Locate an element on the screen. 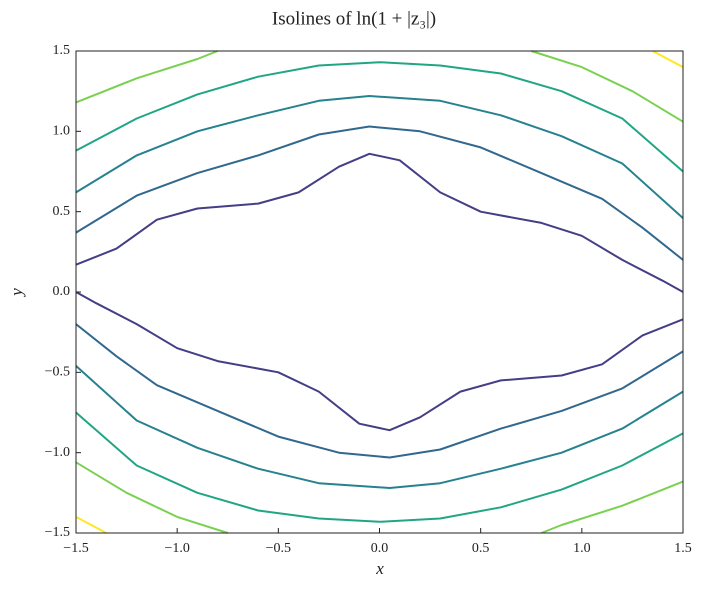 The image size is (709, 591). y-tick-label: −1.0 is located at coordinates (57, 452).